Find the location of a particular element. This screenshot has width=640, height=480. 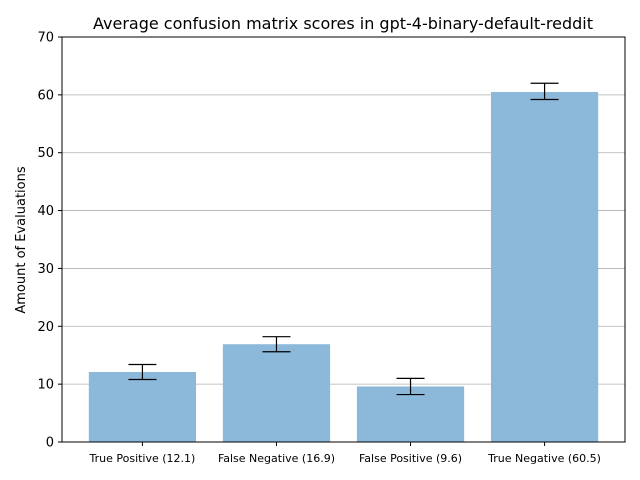

x-tick-label: True Negative (60.5) is located at coordinates (544, 458).